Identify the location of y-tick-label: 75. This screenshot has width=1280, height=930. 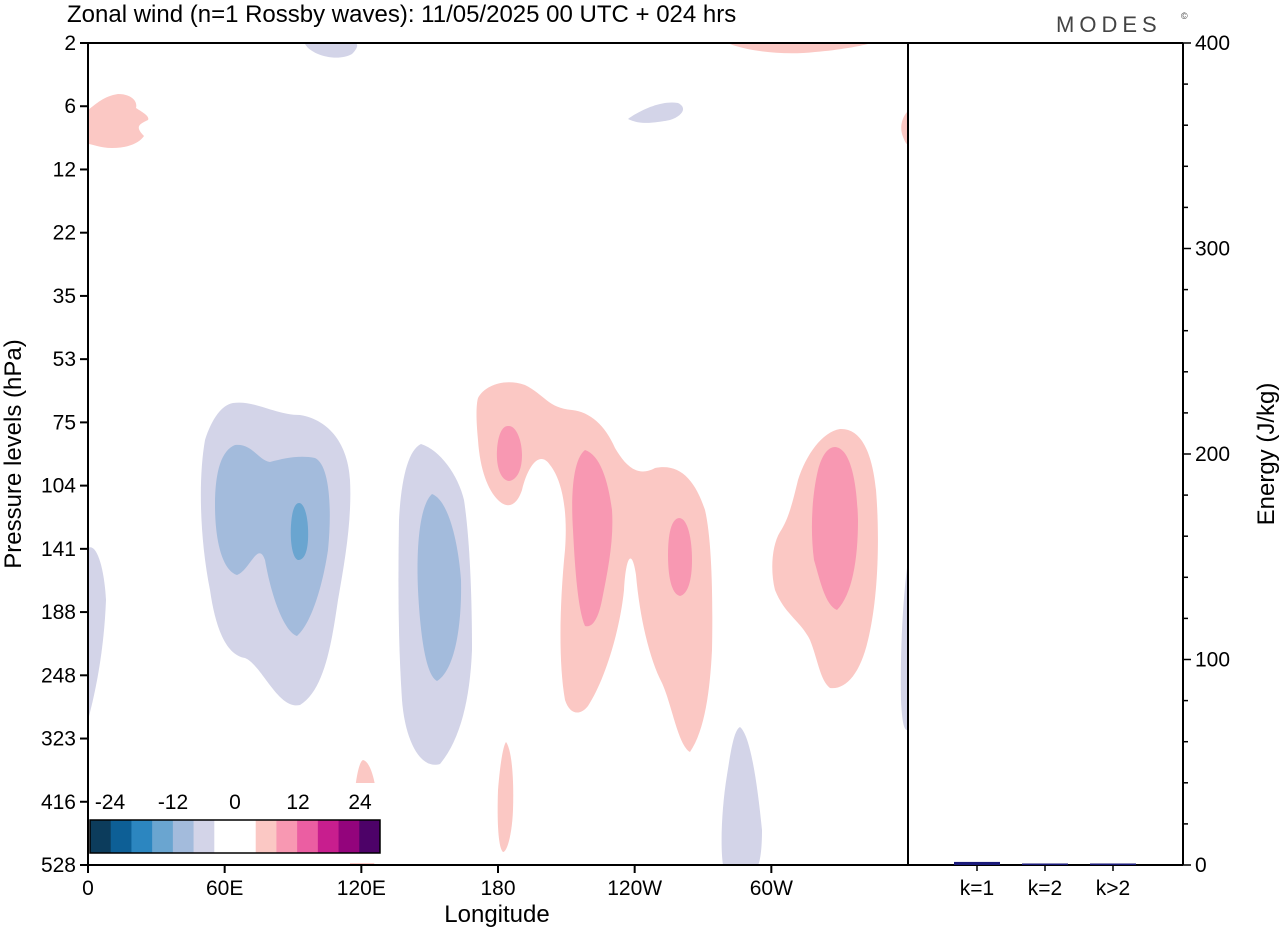
(64, 422).